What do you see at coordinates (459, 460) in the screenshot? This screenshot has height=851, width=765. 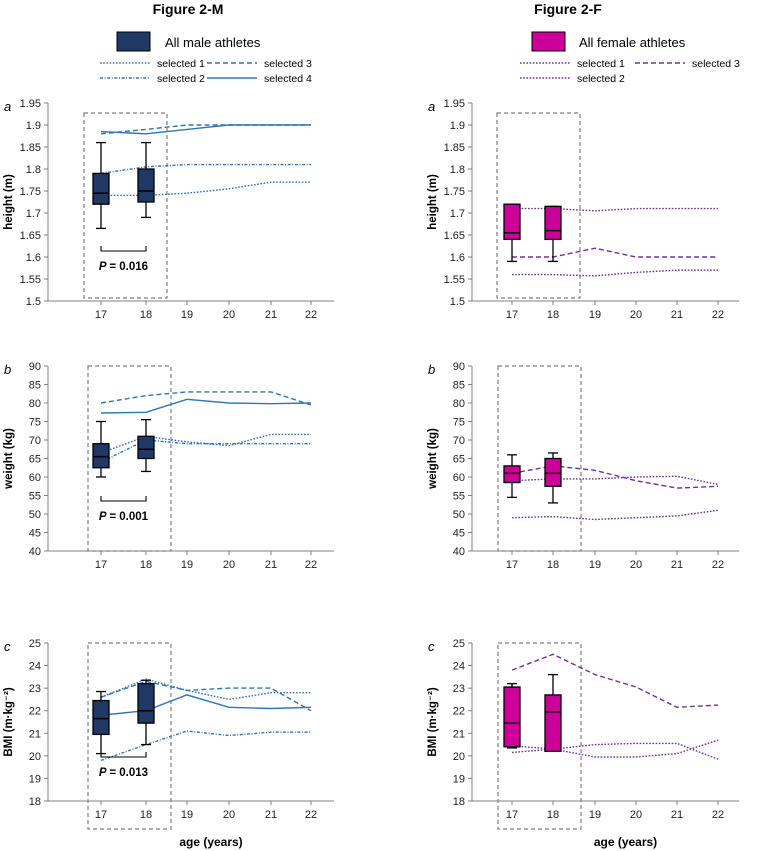 I see `y-tick-label: 65` at bounding box center [459, 460].